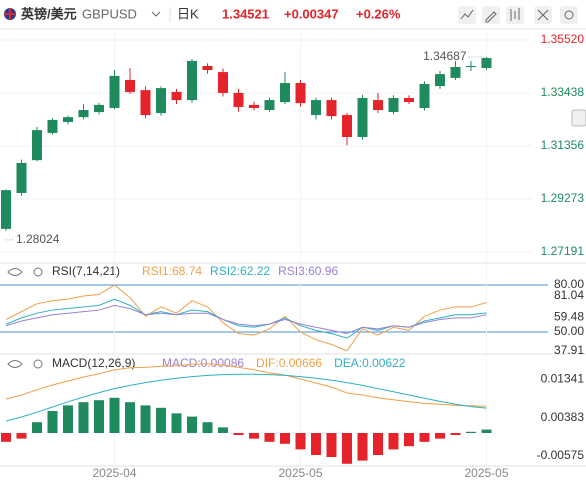 The image size is (586, 484). Describe the element at coordinates (515, 14) in the screenshot. I see `tool-candle-icon` at that location.